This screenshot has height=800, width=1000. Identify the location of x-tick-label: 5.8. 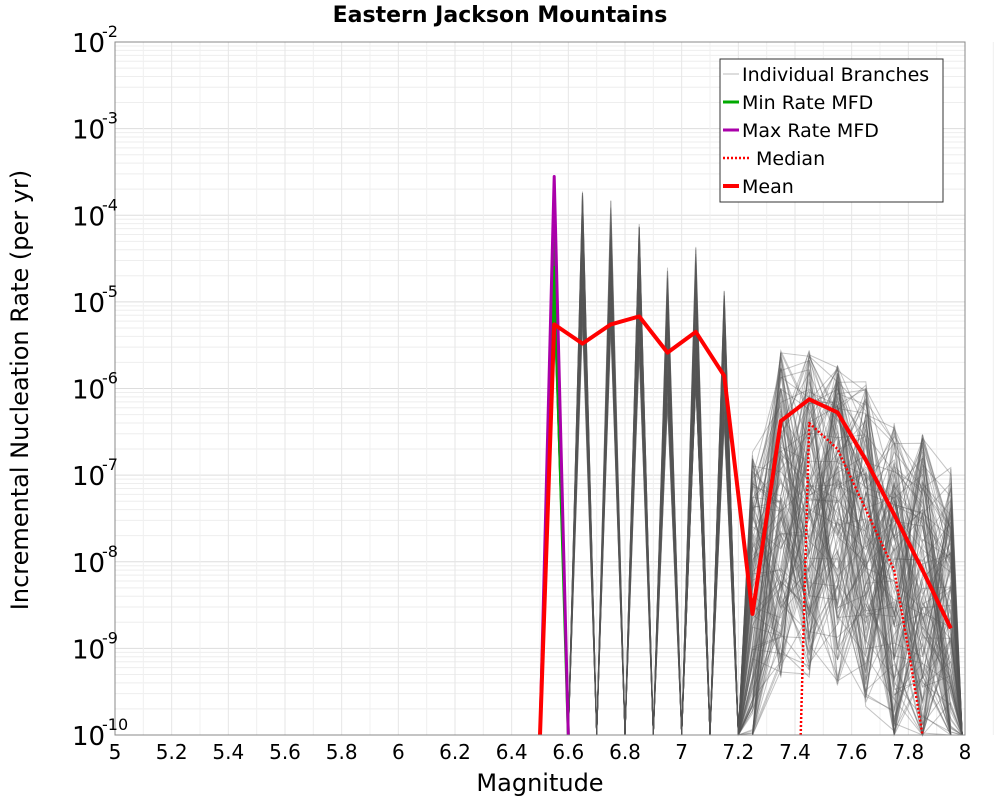
(342, 752).